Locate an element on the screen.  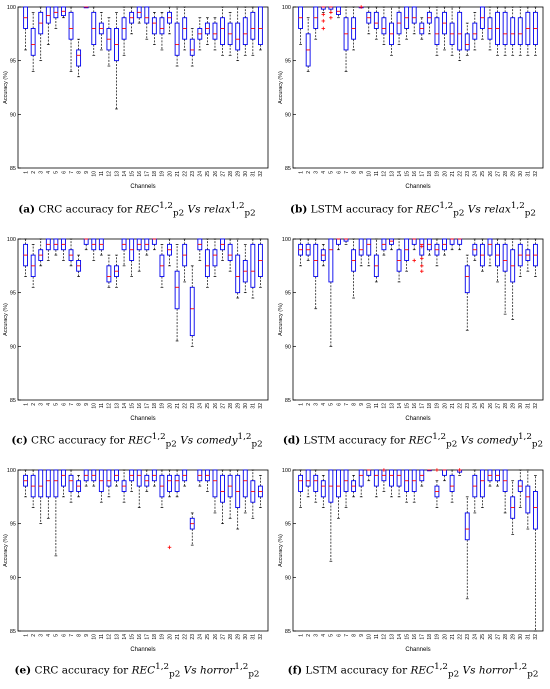
caption-rec-sup: 1,2 is located at coordinates (158, 437).